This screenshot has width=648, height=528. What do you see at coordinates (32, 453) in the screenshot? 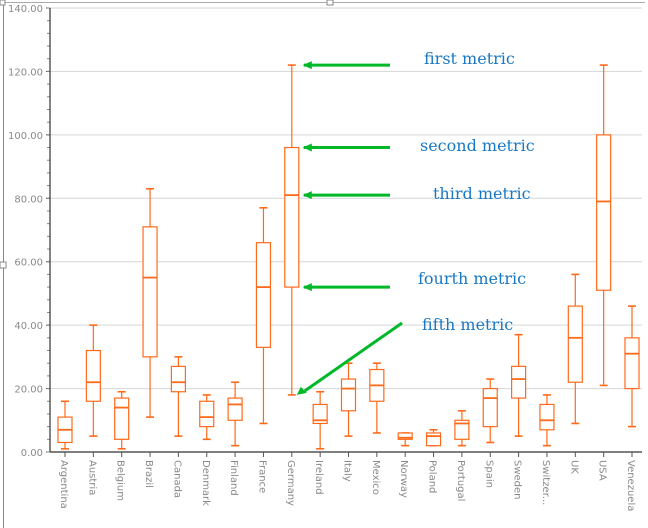
I see `y-tick-label: 0.00` at bounding box center [32, 453].